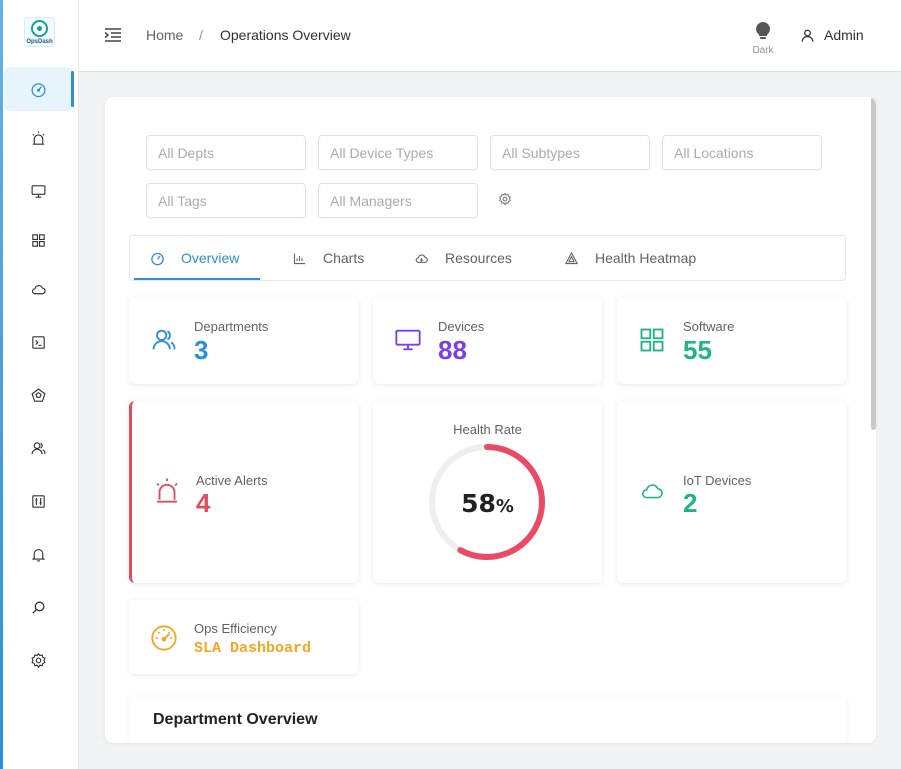  I want to click on health-rate-gauge, so click(487, 502).